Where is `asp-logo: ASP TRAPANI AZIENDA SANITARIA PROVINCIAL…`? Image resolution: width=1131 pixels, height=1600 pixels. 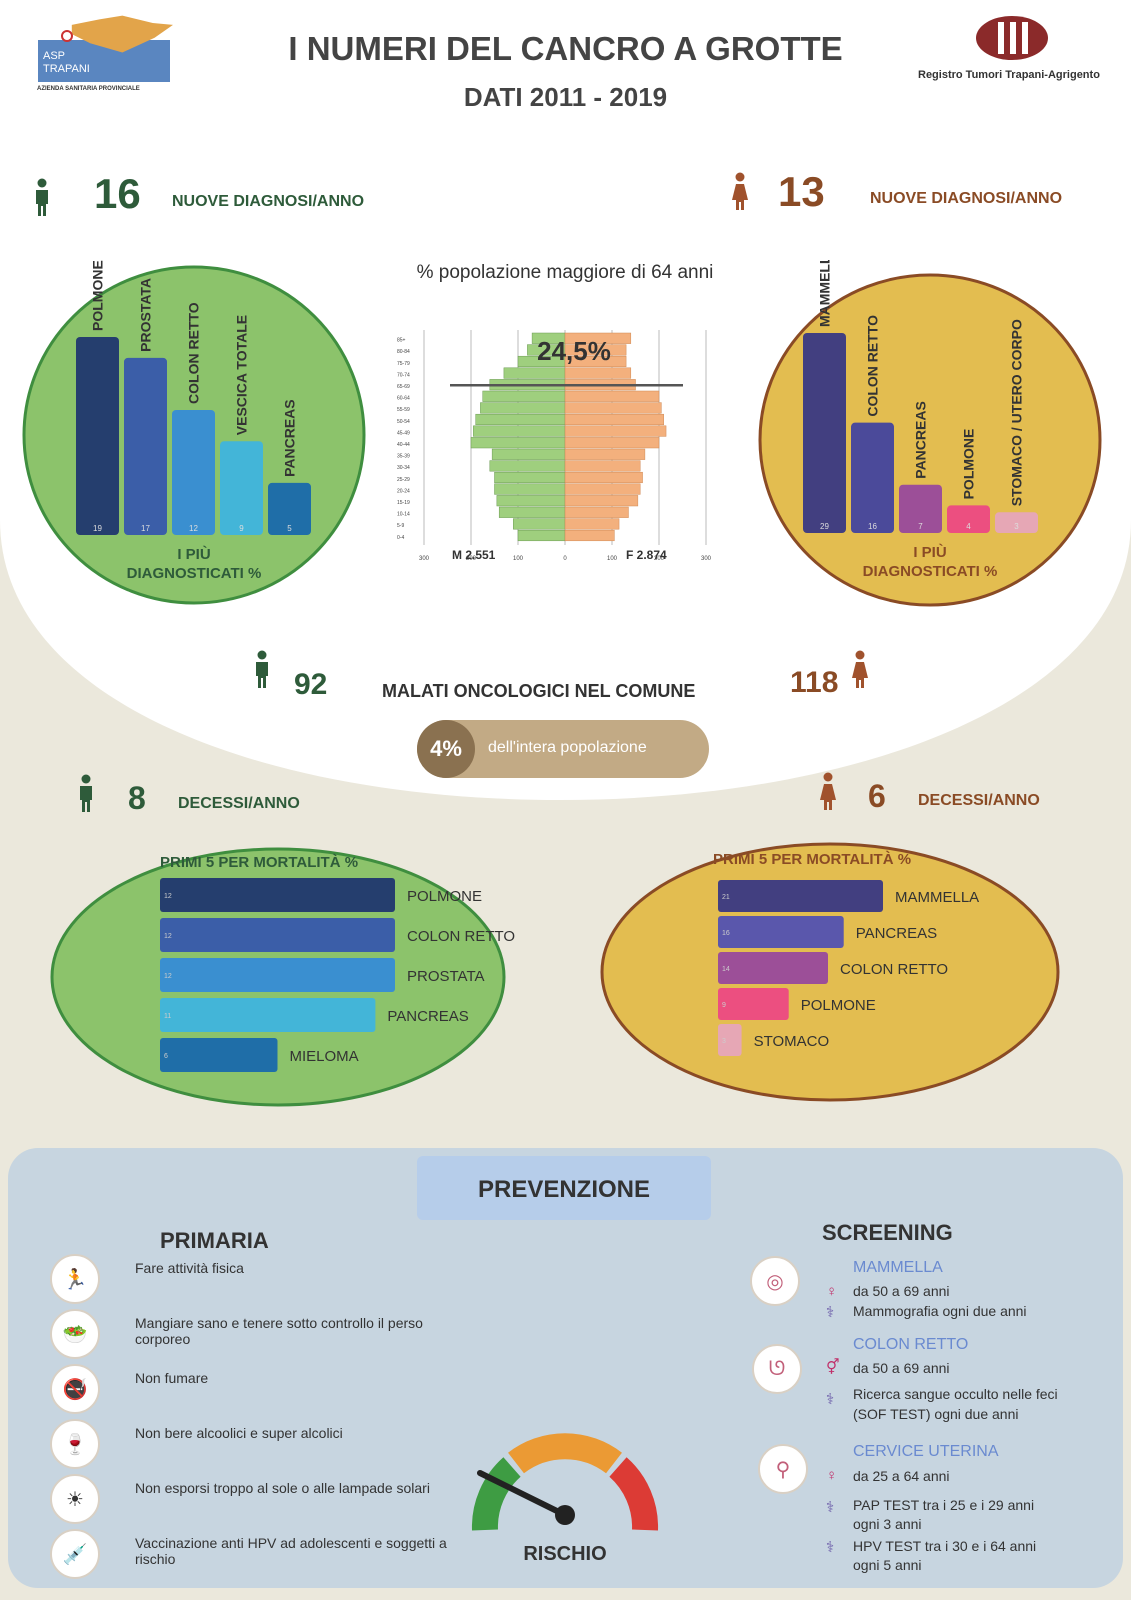 asp-logo: ASP TRAPANI AZIENDA SANITARIA PROVINCIAL… is located at coordinates (105, 54).